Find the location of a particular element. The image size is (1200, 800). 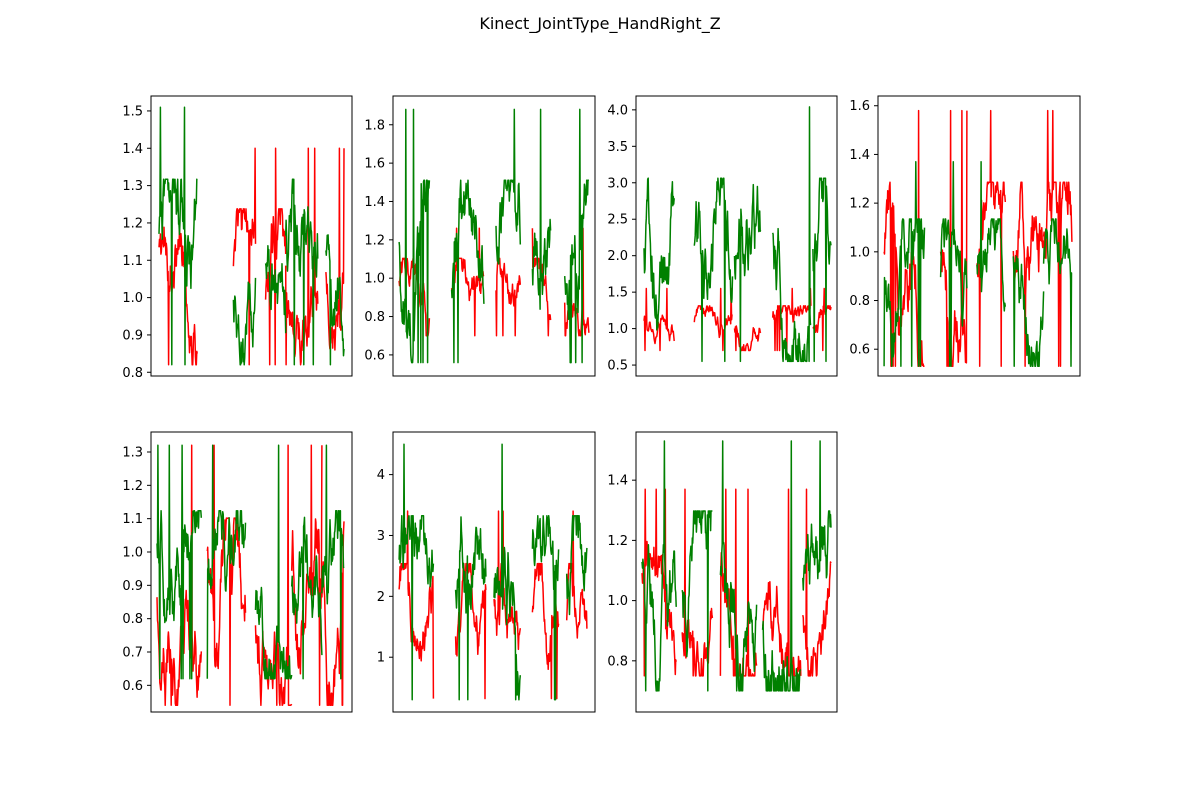

subplot-3: 0.5 1.0 1.5 2.0 2.5 3.0 3.5 4.0 is located at coordinates (722, 236).